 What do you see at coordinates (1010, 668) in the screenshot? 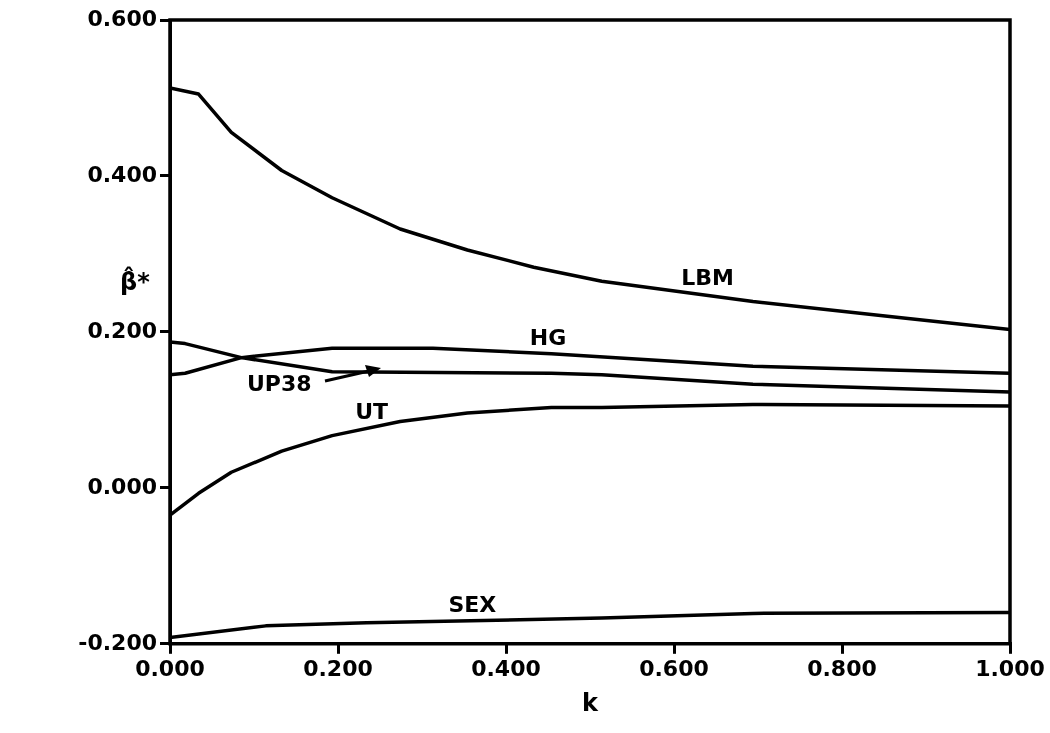
I see `x-tick-label: 1.000` at bounding box center [1010, 668].